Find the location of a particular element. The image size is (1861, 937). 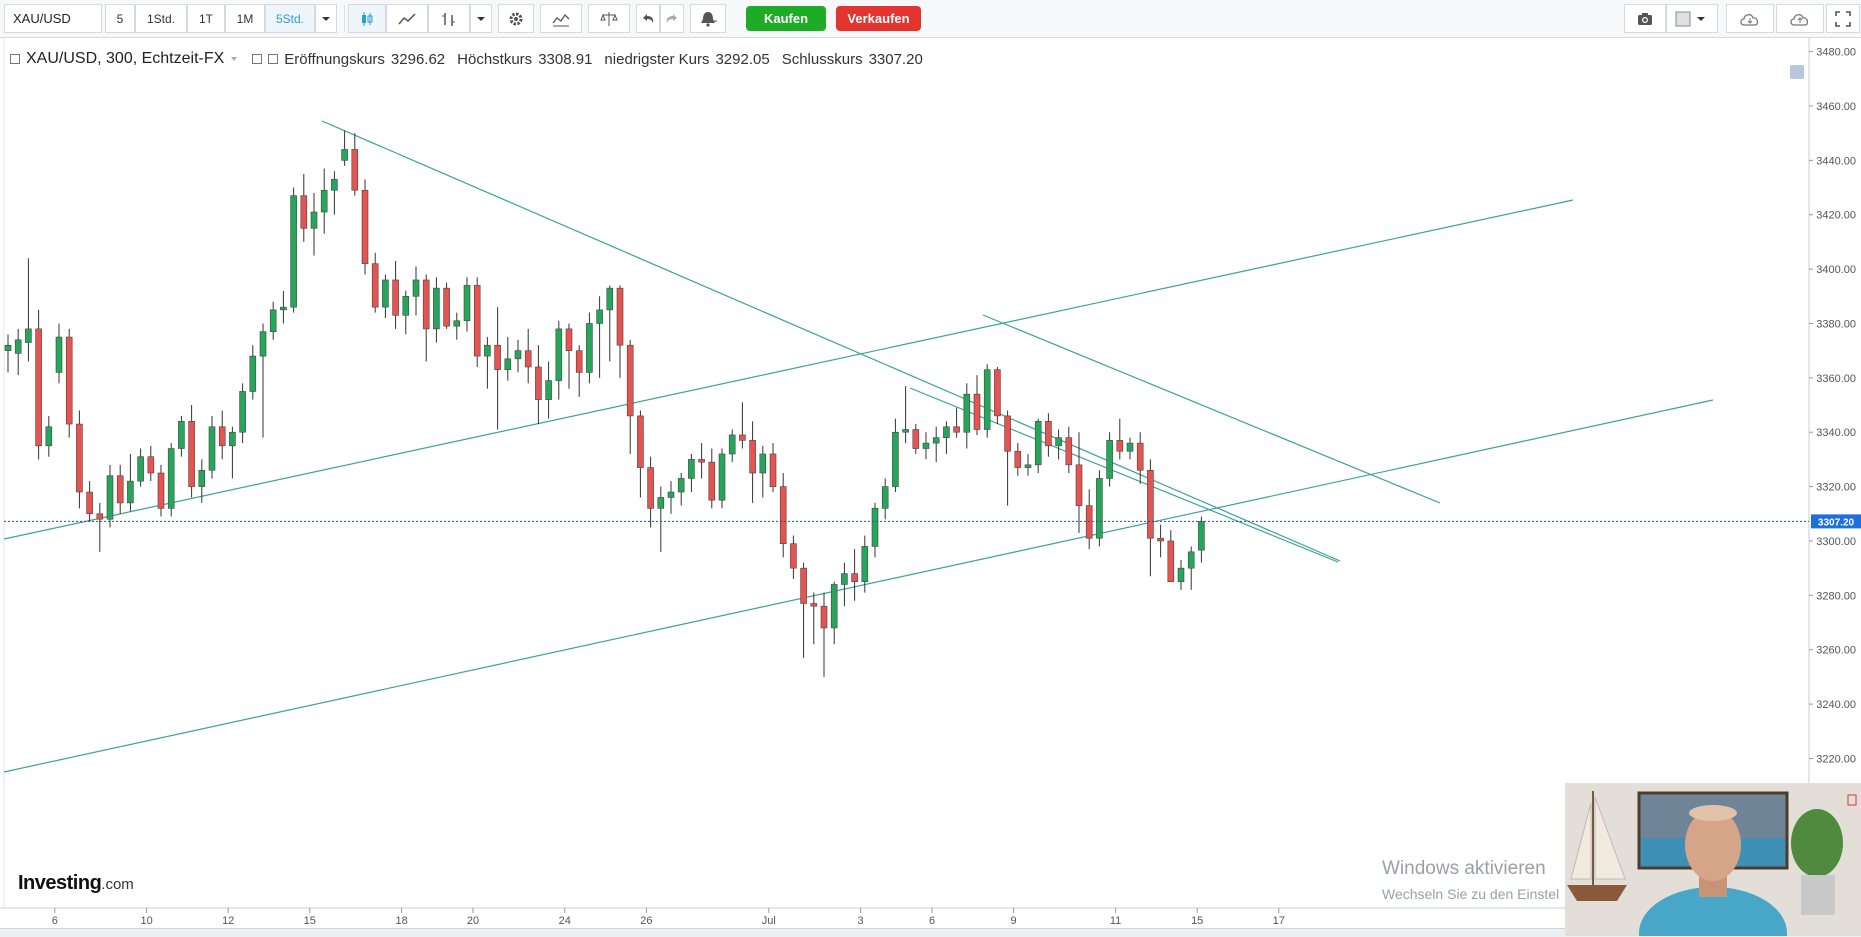

line-style-button is located at coordinates (407, 18).